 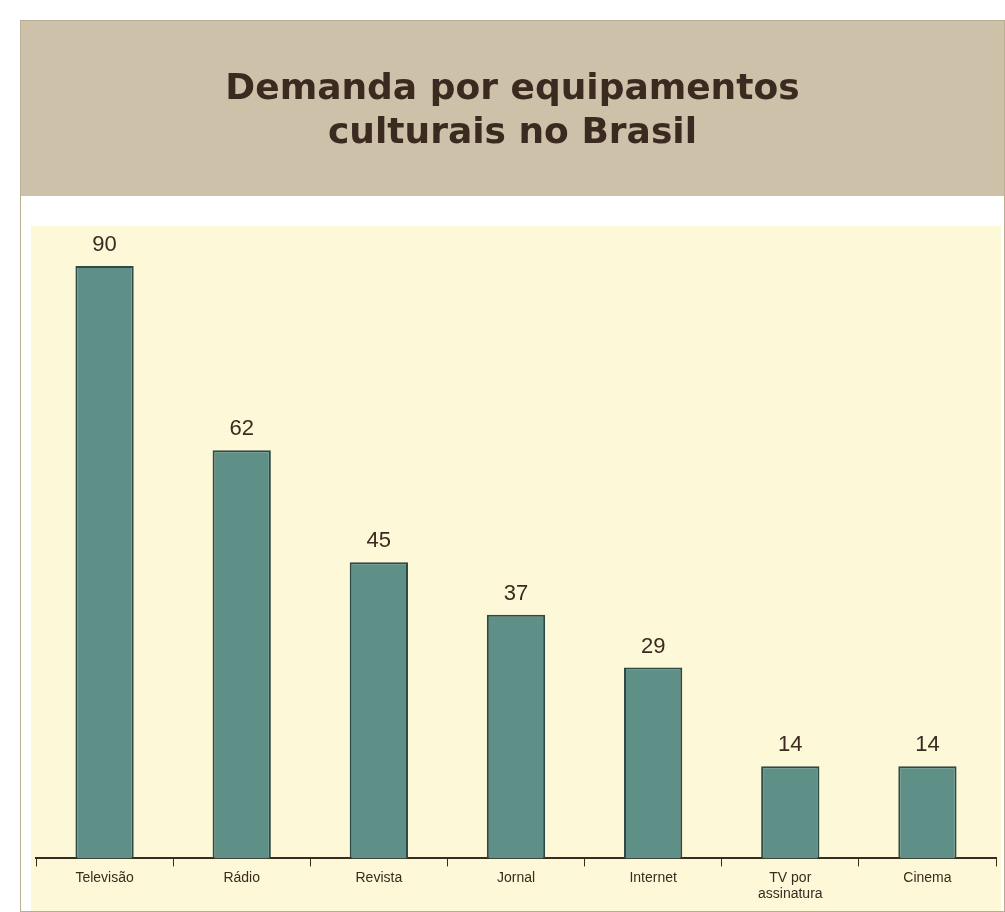 I want to click on data-label: 62, so click(x=241, y=428).